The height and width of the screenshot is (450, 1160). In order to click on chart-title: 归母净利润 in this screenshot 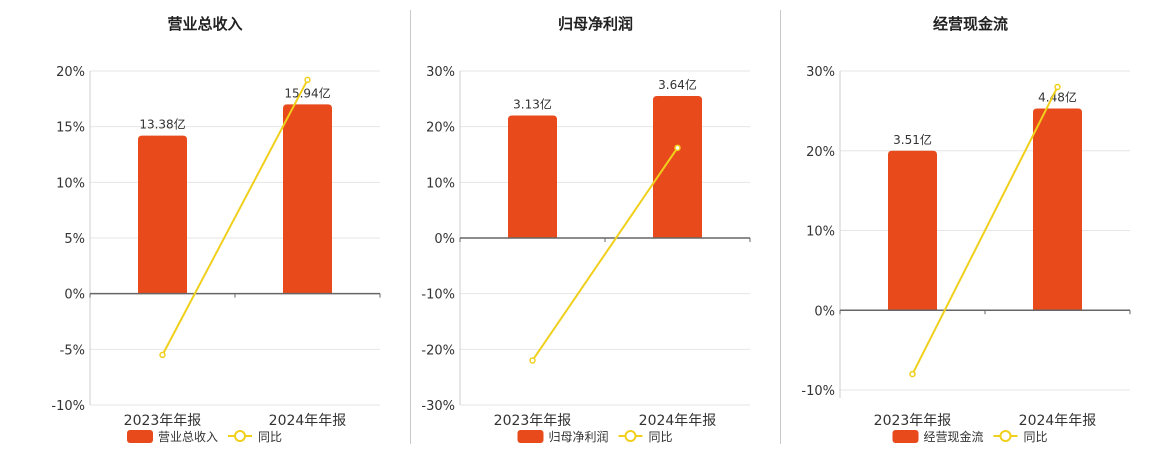, I will do `click(595, 24)`.